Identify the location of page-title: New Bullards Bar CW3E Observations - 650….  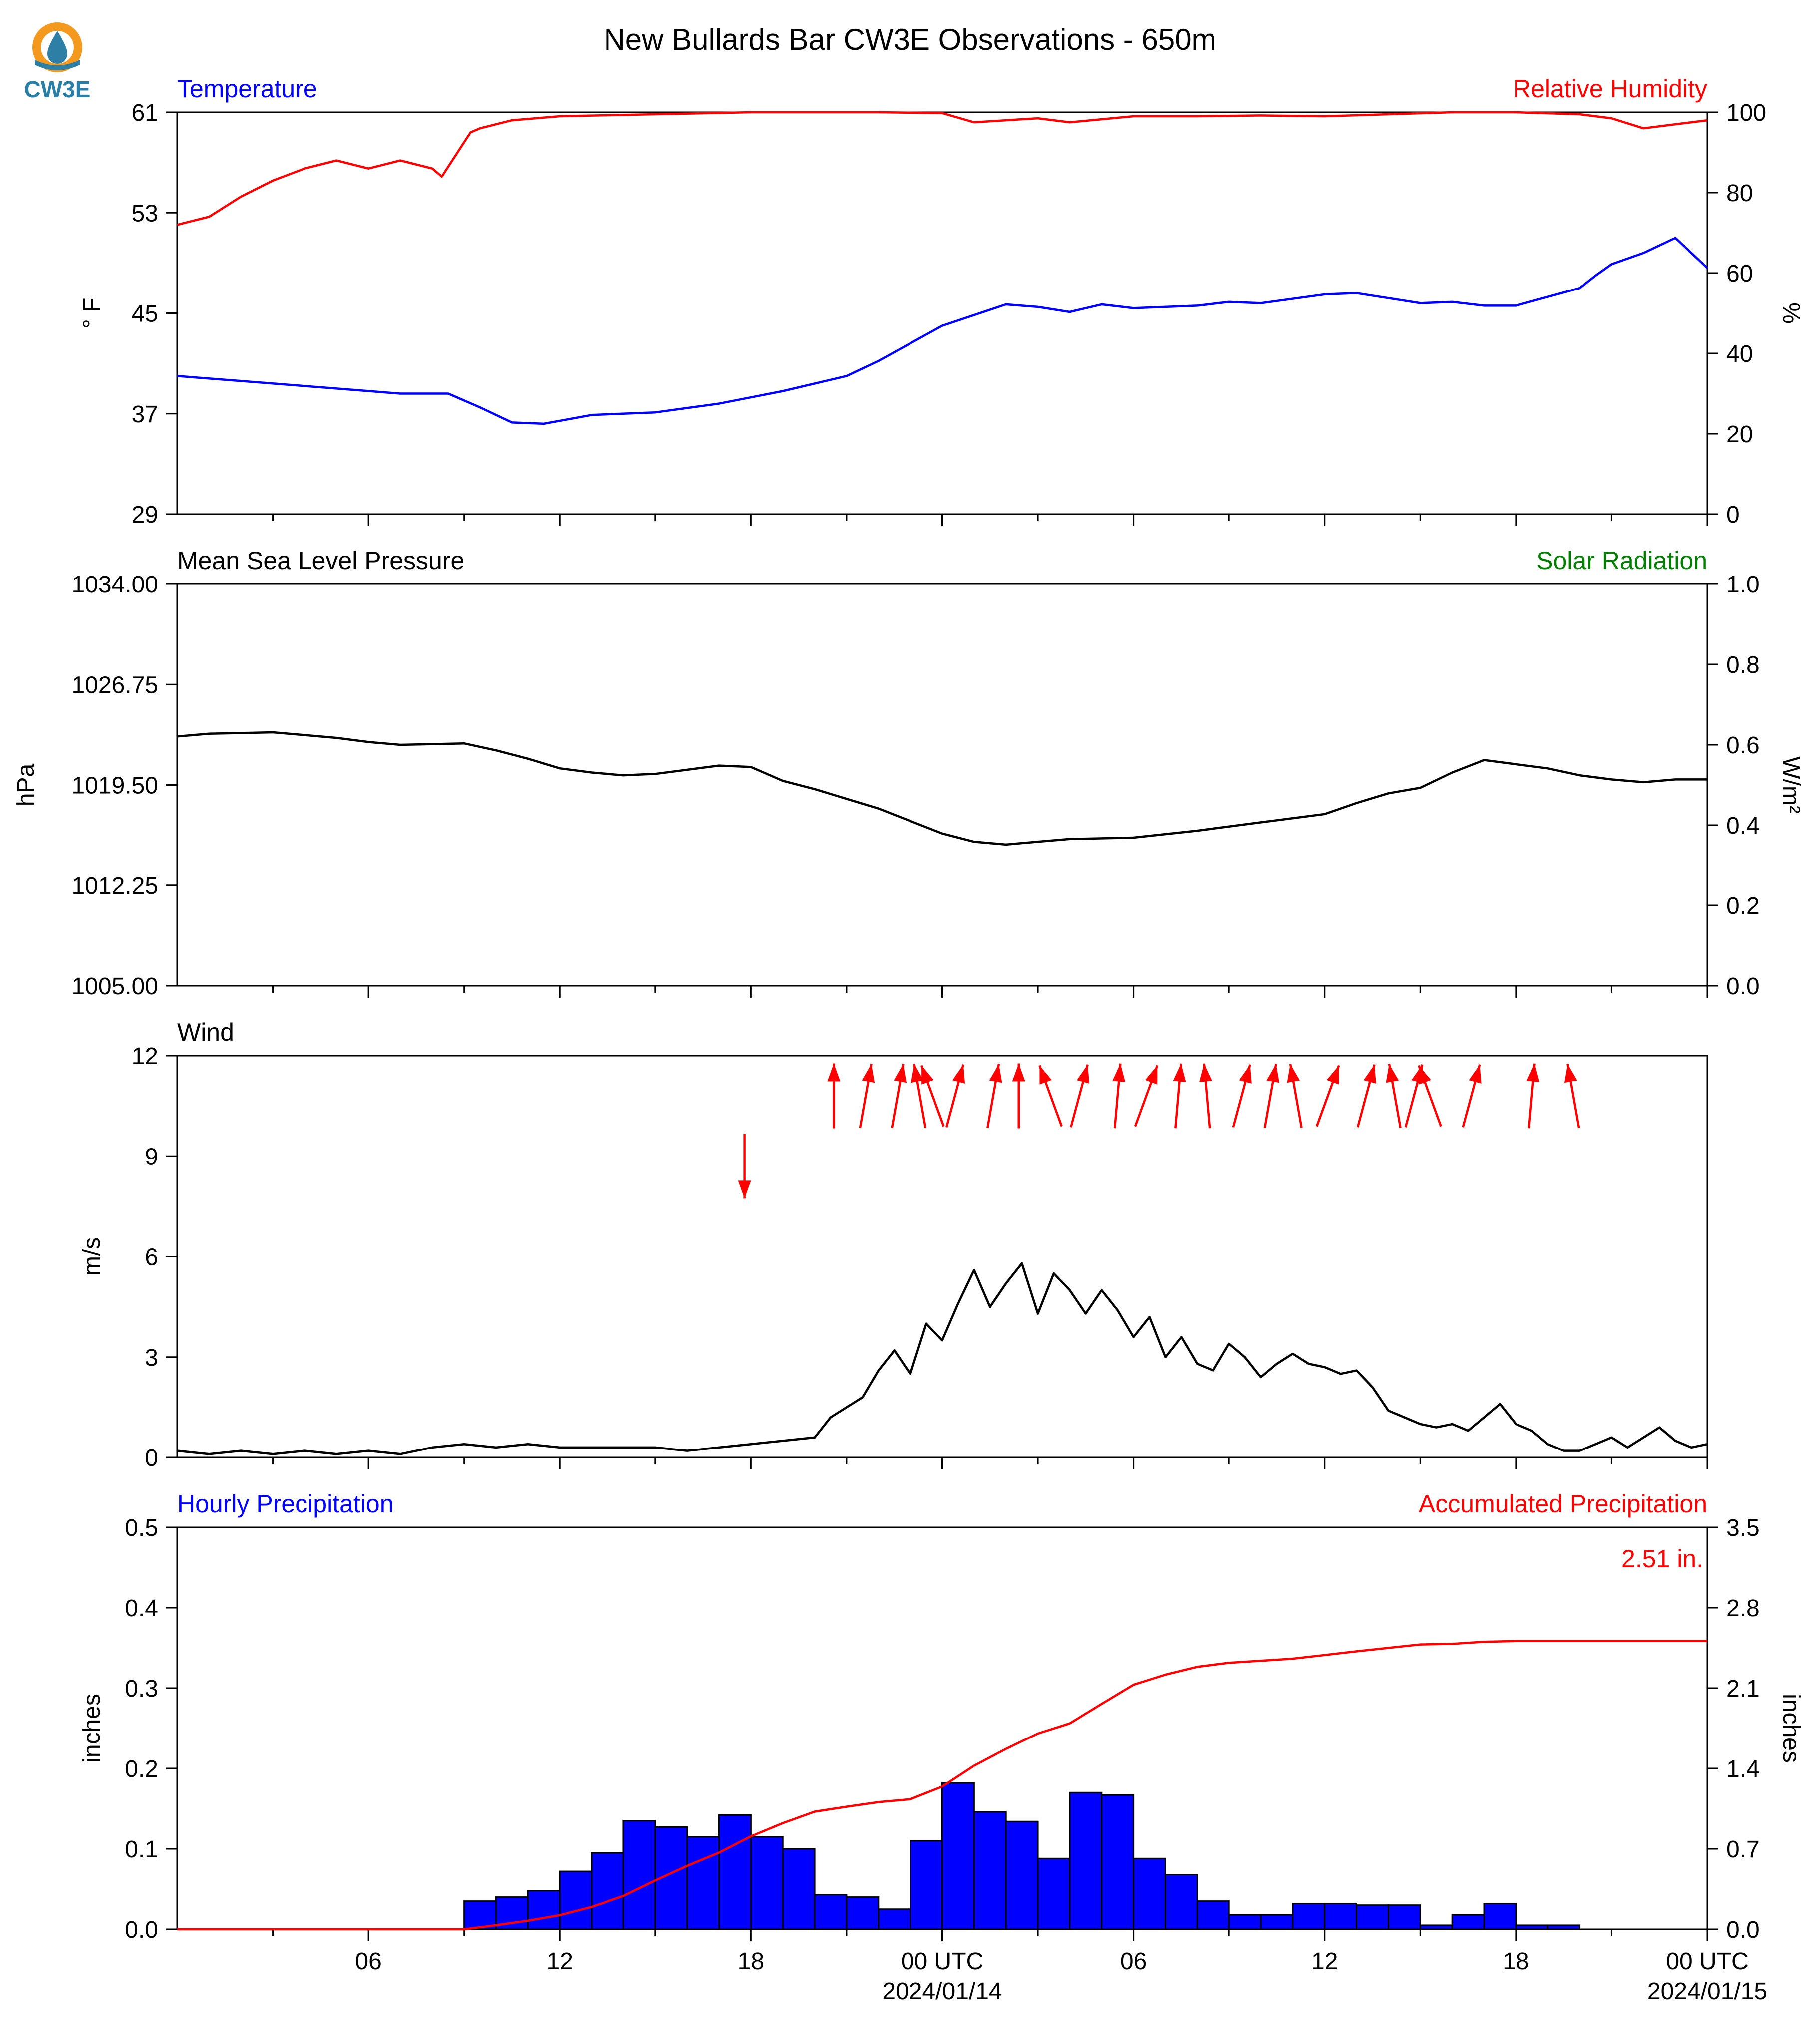
(910, 39).